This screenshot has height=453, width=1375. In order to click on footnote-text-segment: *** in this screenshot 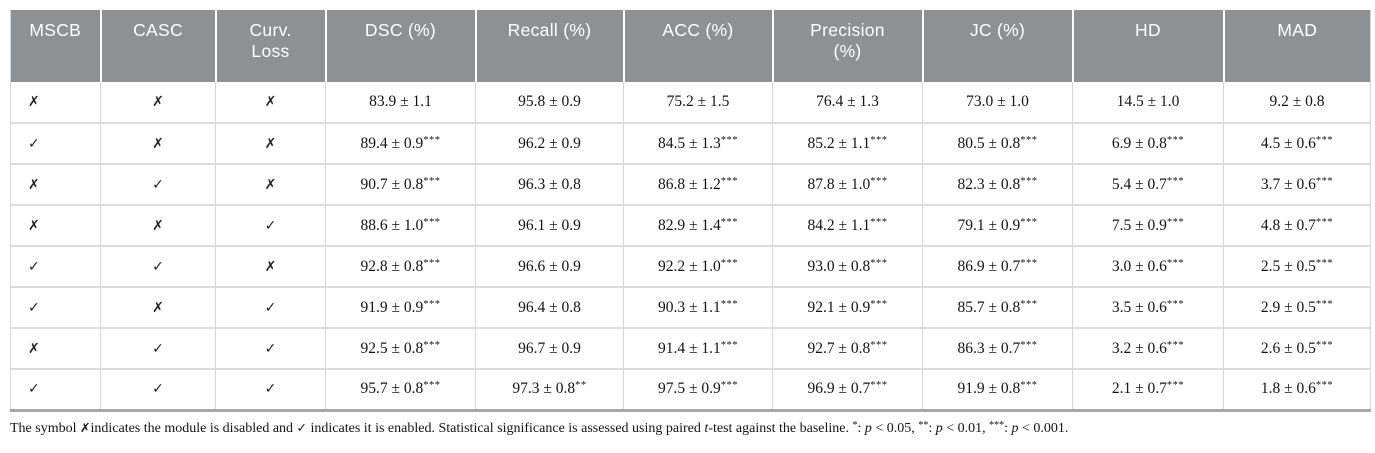, I will do `click(997, 425)`.